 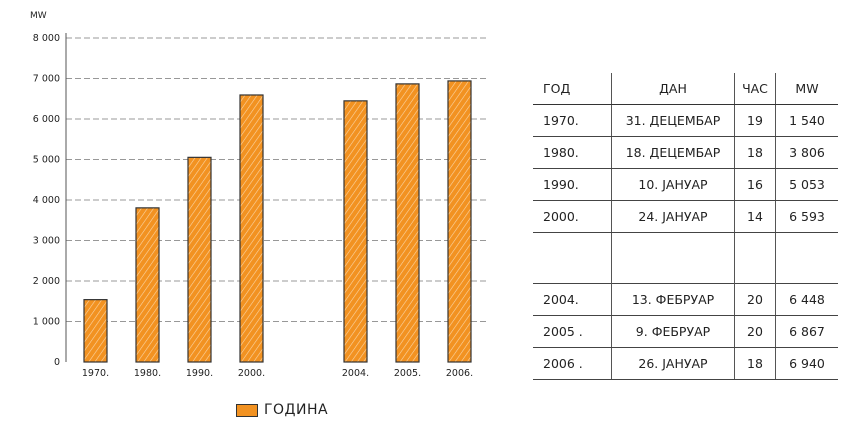 I want to click on cell-year: 2000., so click(x=572, y=216).